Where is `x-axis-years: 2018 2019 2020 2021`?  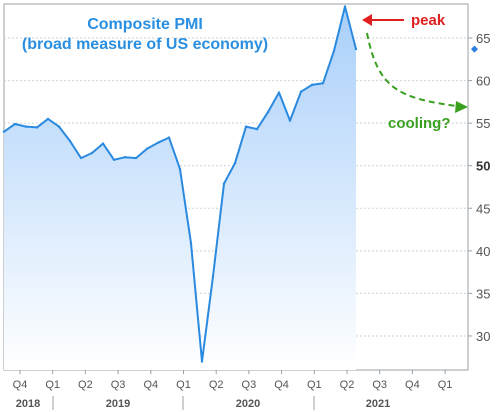 x-axis-years: 2018 2019 2020 2021 is located at coordinates (203, 403).